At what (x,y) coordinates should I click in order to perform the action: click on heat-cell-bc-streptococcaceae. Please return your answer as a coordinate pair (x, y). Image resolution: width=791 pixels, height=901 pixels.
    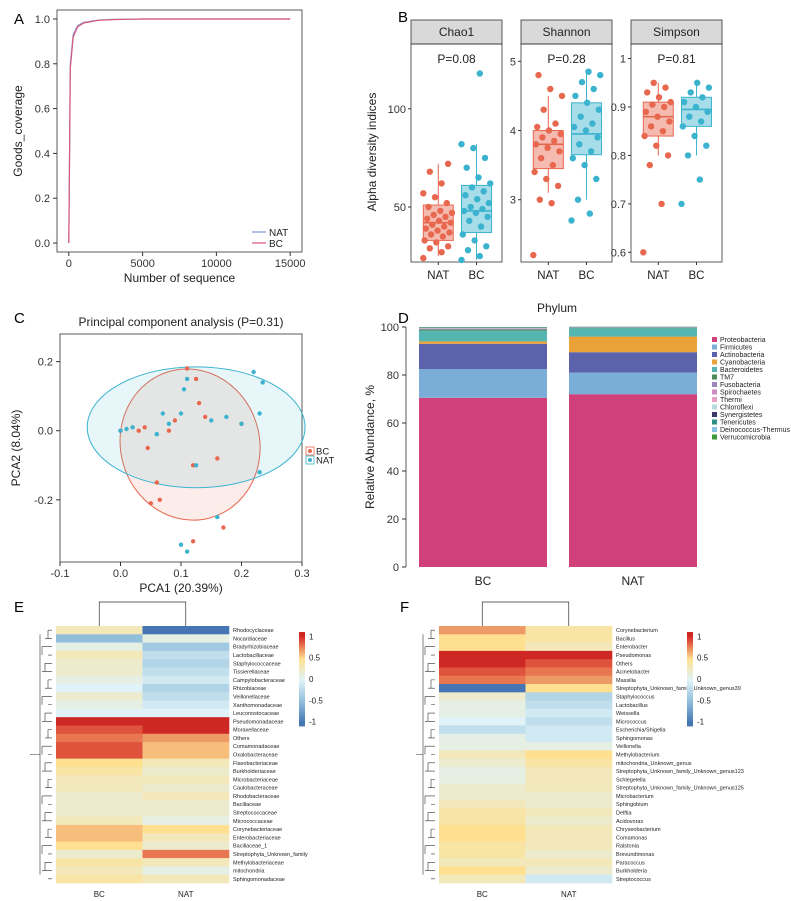
    Looking at the image, I should click on (99, 812).